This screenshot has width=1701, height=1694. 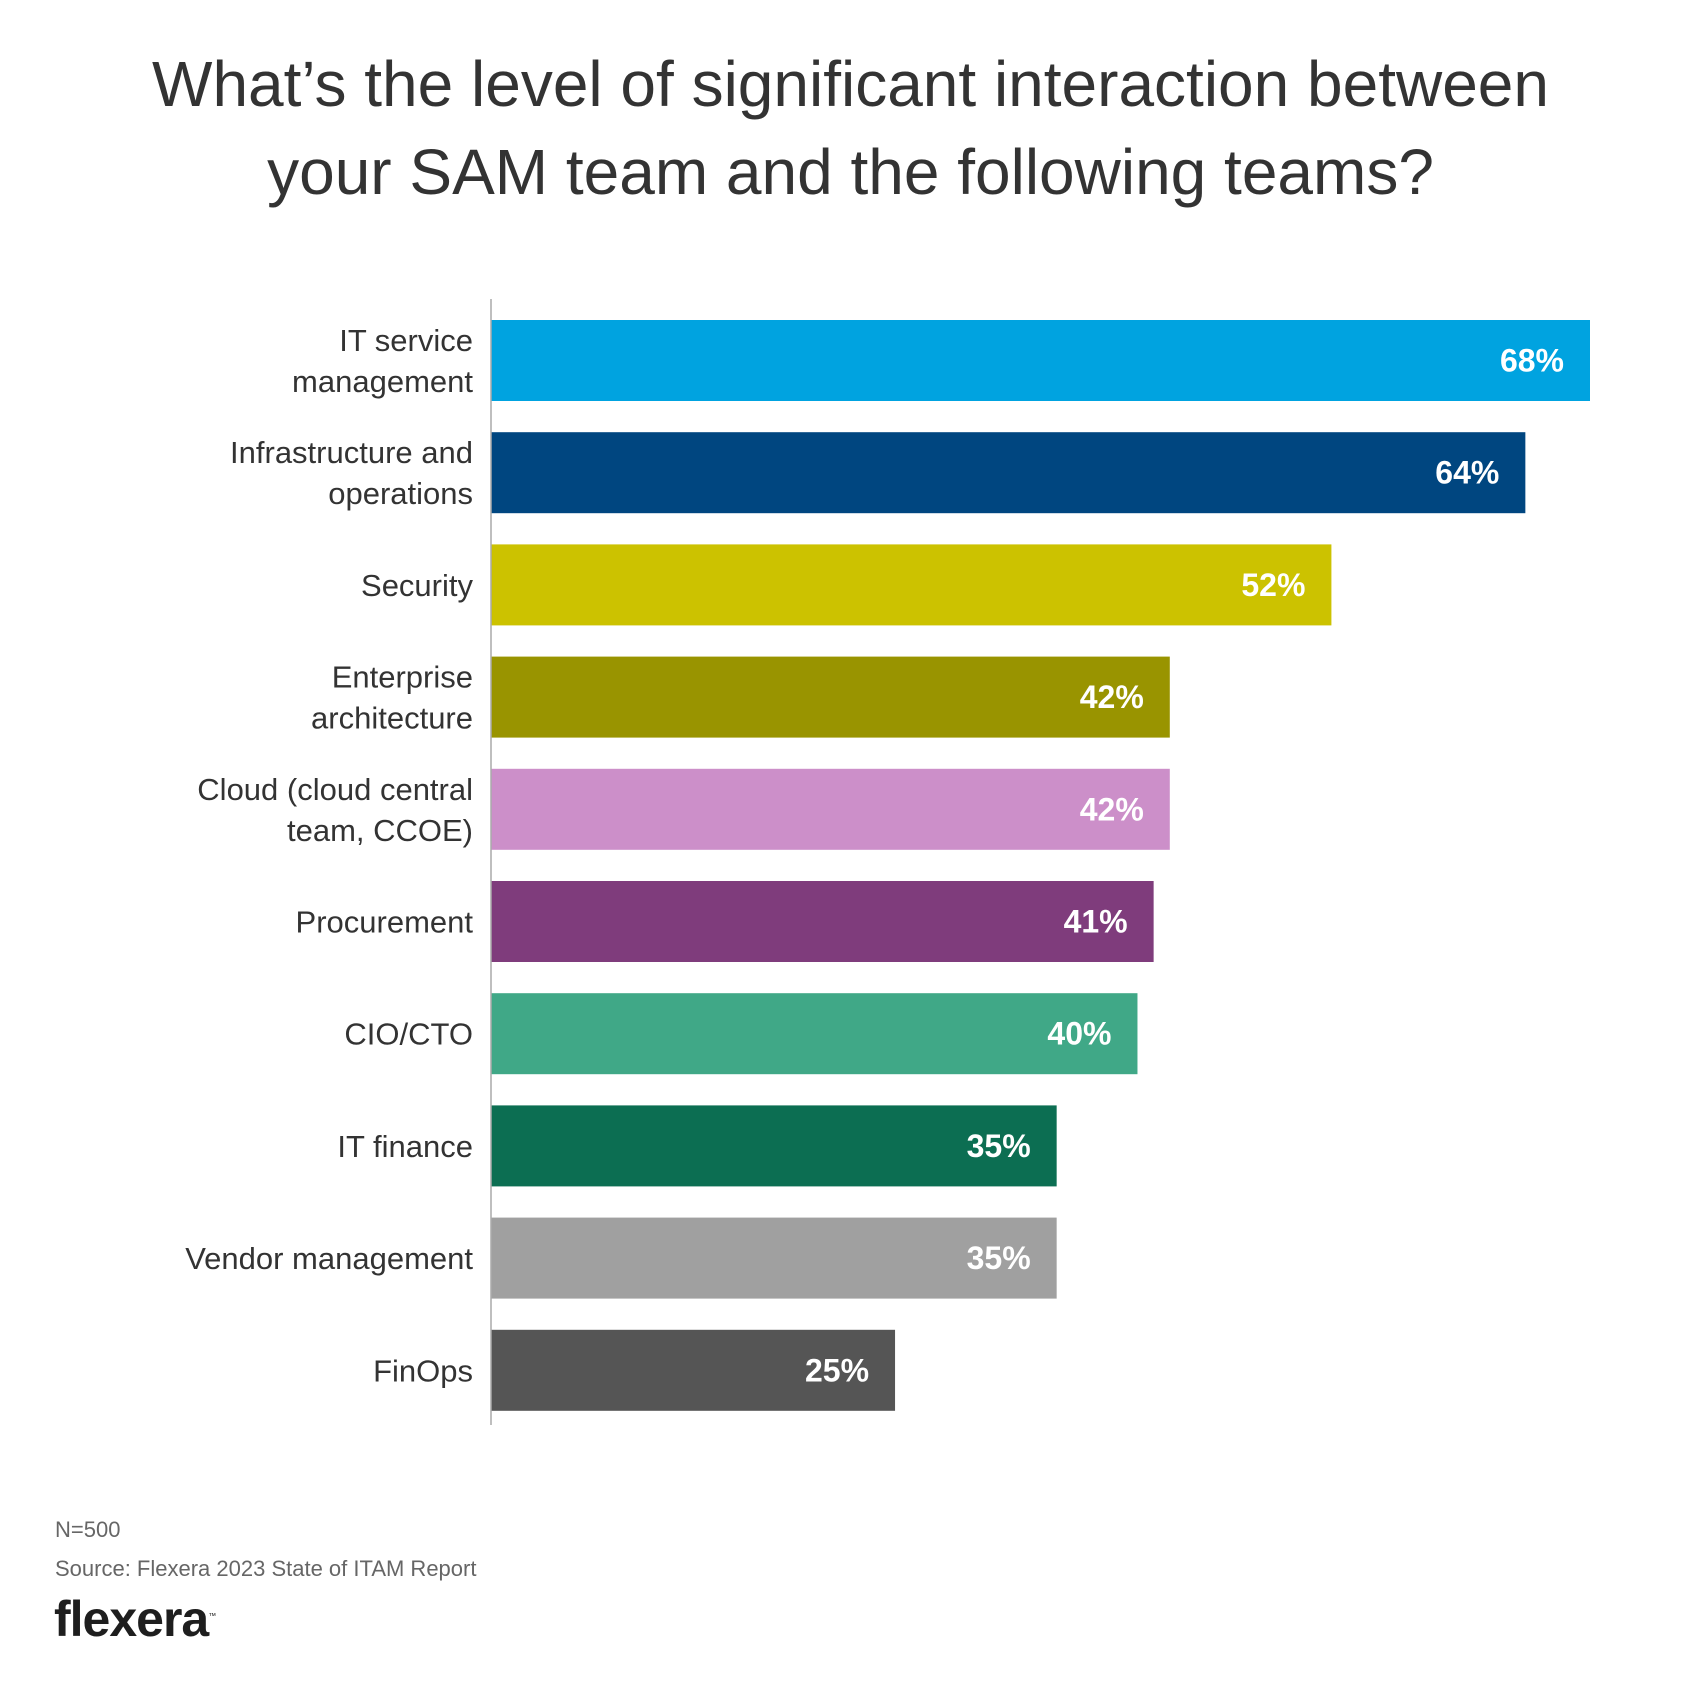 I want to click on bar-value-label: 40%, so click(x=1079, y=1034).